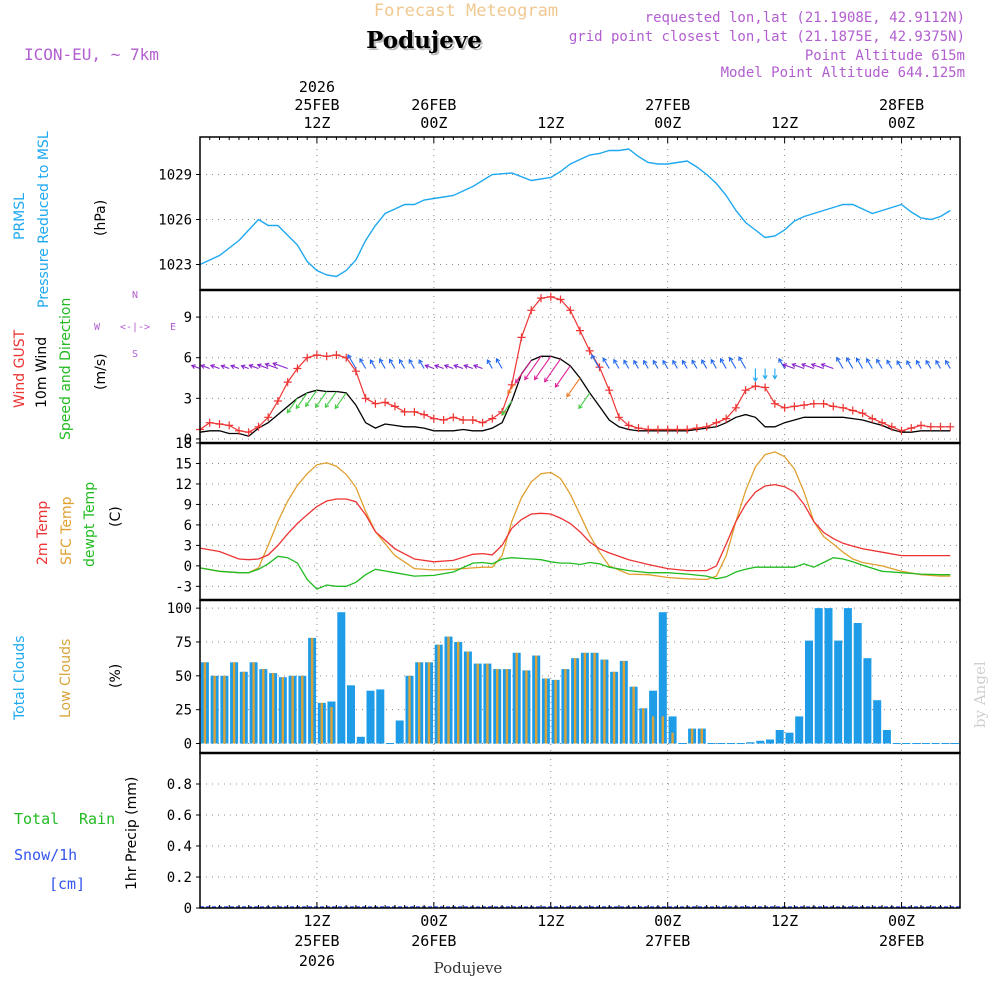  Describe the element at coordinates (575, 396) in the screenshot. I see `wind10m-line` at that location.